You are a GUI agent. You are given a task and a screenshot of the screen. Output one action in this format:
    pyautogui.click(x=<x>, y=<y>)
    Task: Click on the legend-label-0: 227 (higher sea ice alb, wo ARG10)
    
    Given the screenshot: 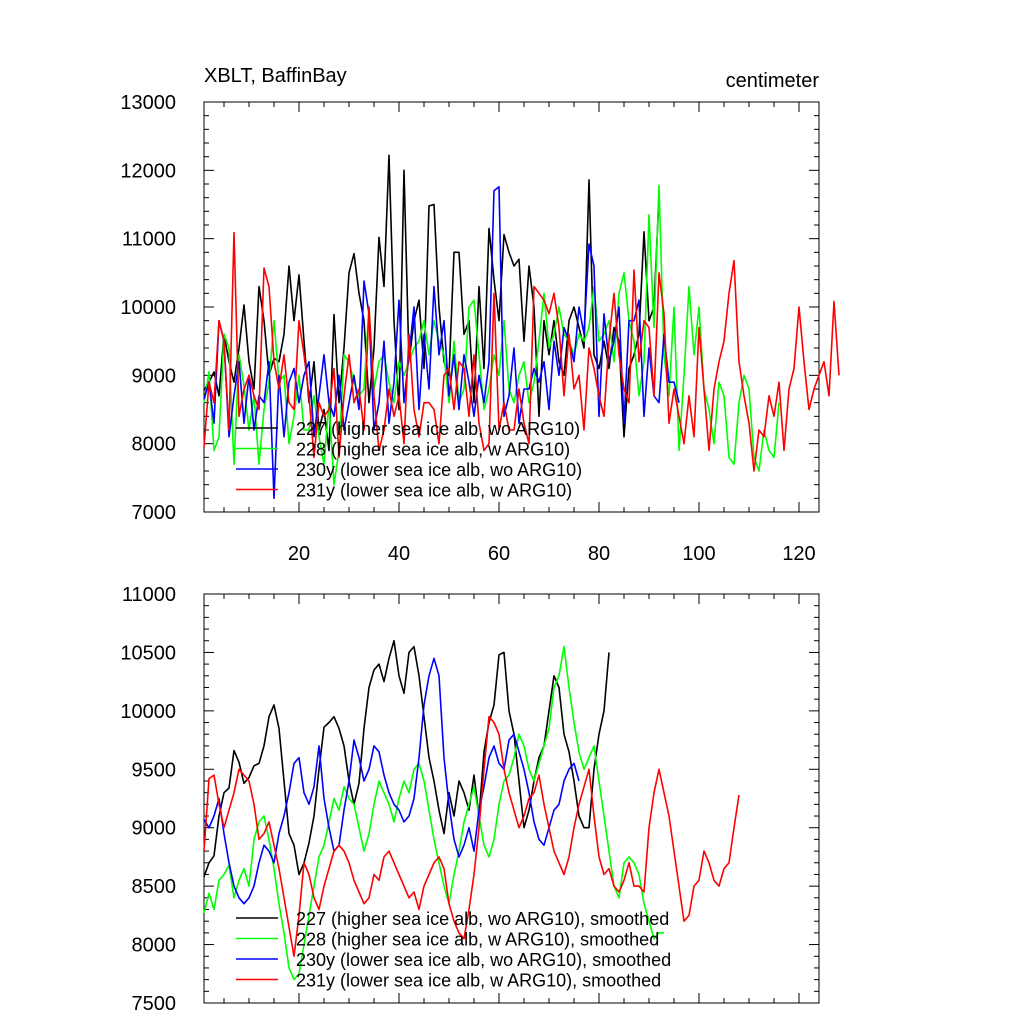 What is the action you would take?
    pyautogui.click(x=438, y=429)
    